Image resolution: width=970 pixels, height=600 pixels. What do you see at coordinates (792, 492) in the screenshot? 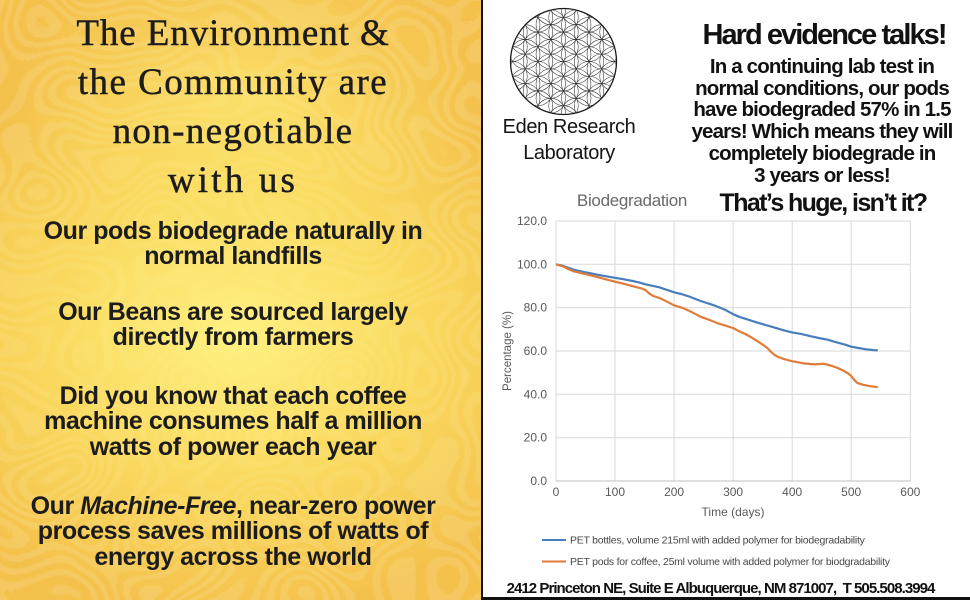
I see `svg-text: 400` at bounding box center [792, 492].